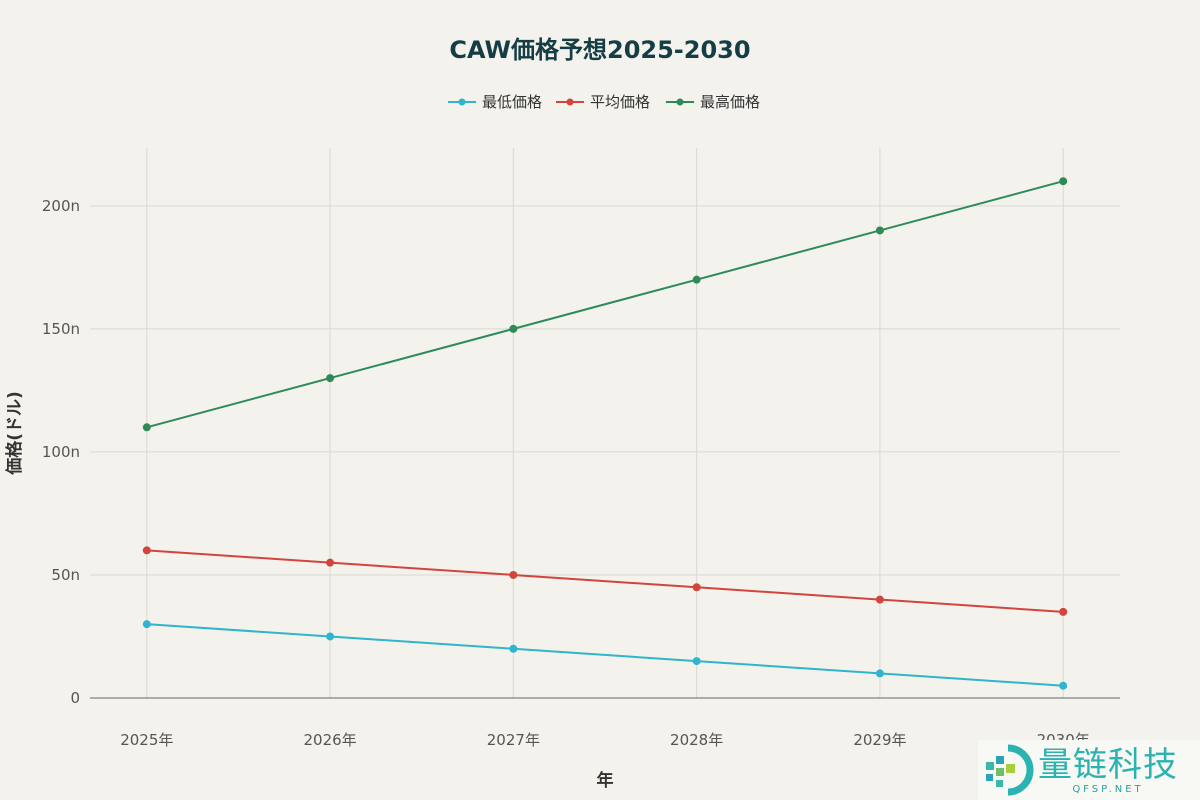 The height and width of the screenshot is (800, 1200). Describe the element at coordinates (696, 740) in the screenshot. I see `x-tick-label: 2028年` at that location.